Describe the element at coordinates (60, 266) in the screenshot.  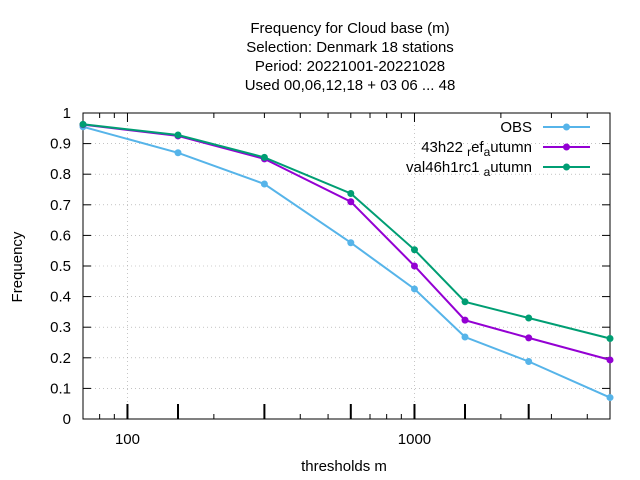
I see `y-tick-label: 0.5` at that location.